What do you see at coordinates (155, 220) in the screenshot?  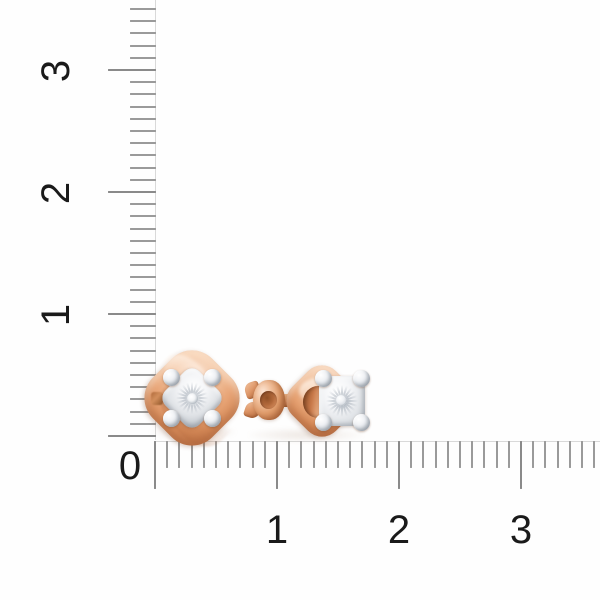 I see `vertical-ruler-axis-line` at bounding box center [155, 220].